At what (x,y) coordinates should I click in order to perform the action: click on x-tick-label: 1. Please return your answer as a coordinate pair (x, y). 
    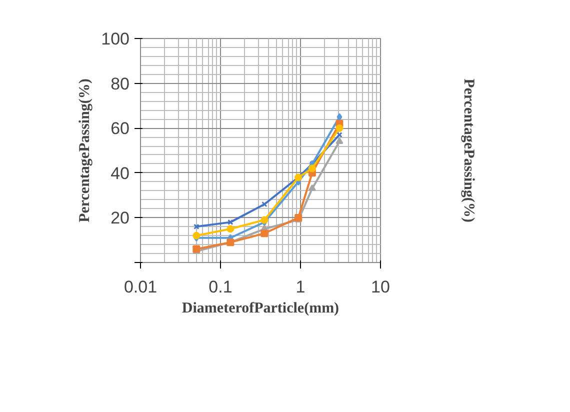
    Looking at the image, I should click on (301, 287).